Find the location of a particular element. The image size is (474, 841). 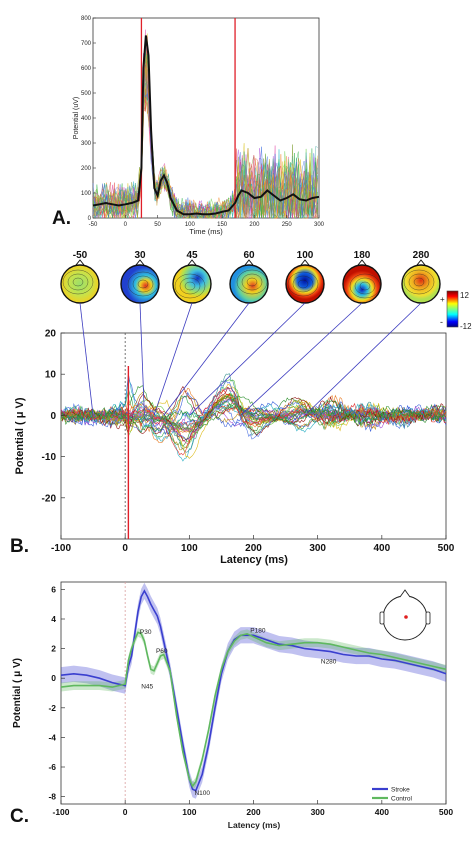

panel-b-x-ticks: -100 0 100 200 300 400 500 is located at coordinates (253, 544).